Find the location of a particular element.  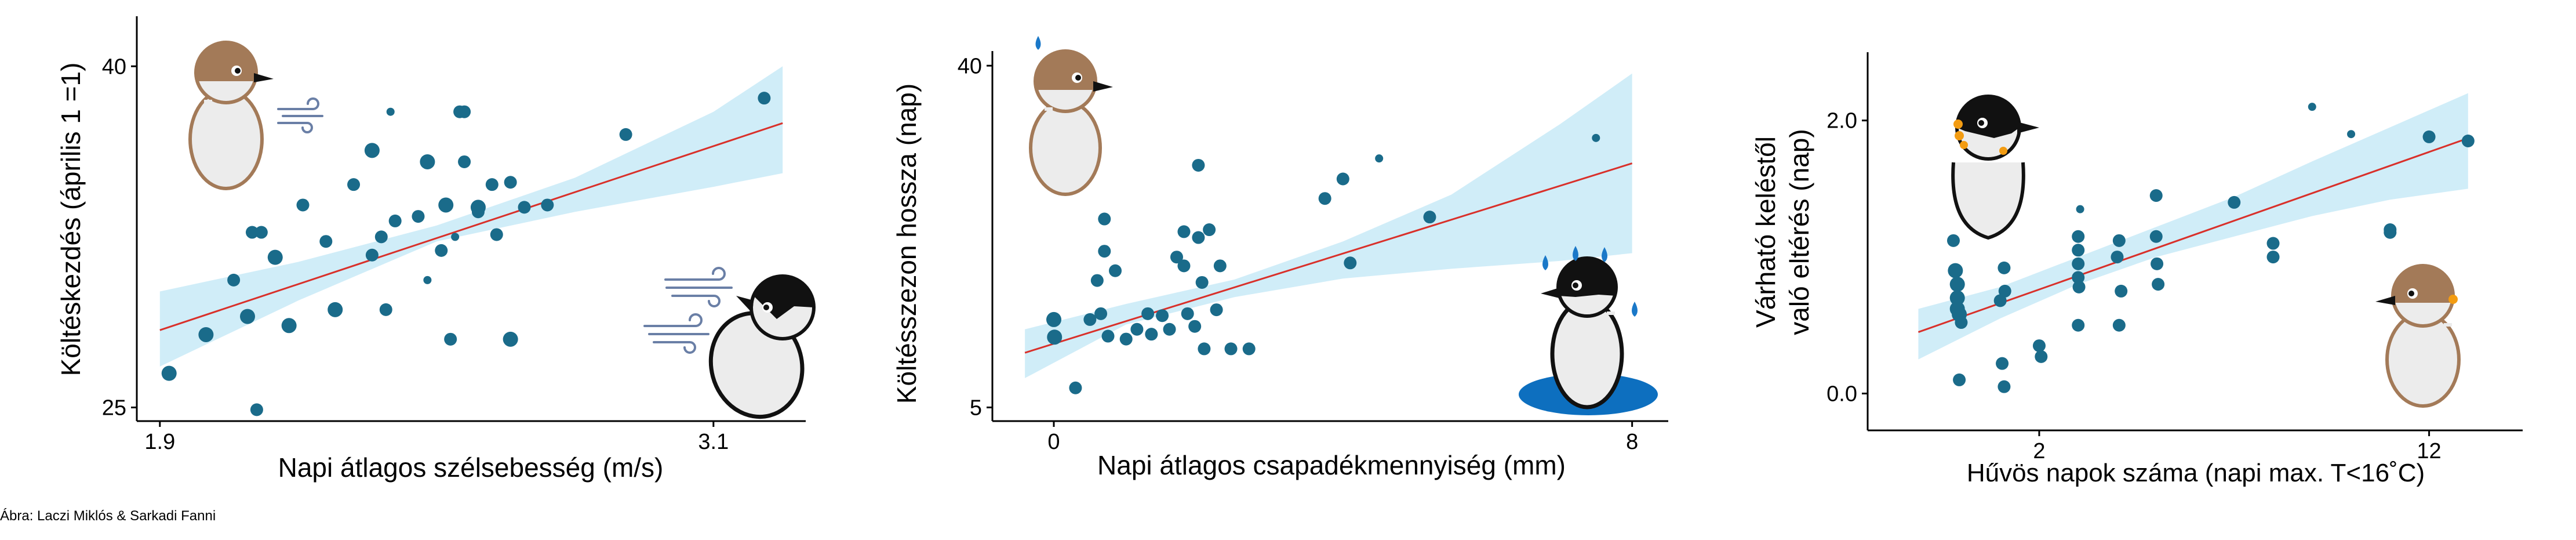

x-tick-label: 8 is located at coordinates (1632, 442).